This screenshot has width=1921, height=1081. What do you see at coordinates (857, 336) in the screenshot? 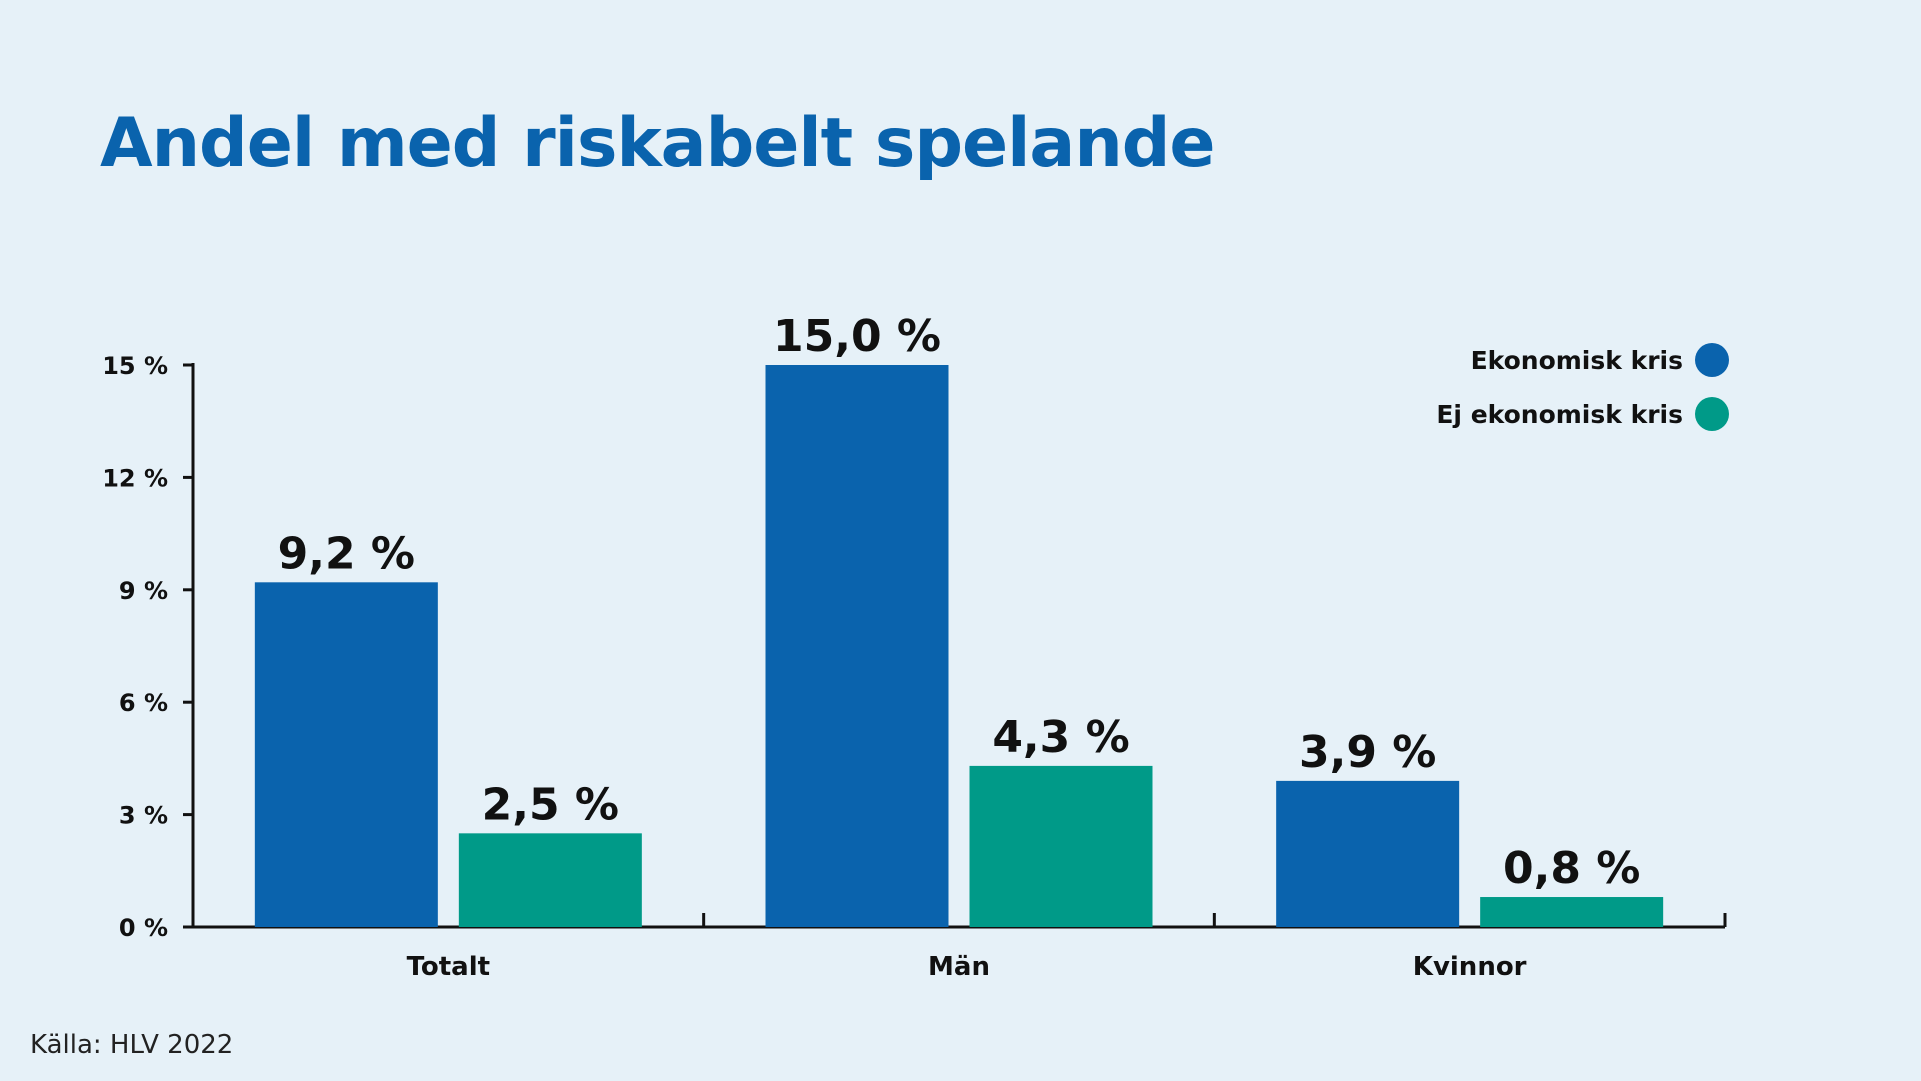
I see `data-label: 15,0 %` at bounding box center [857, 336].